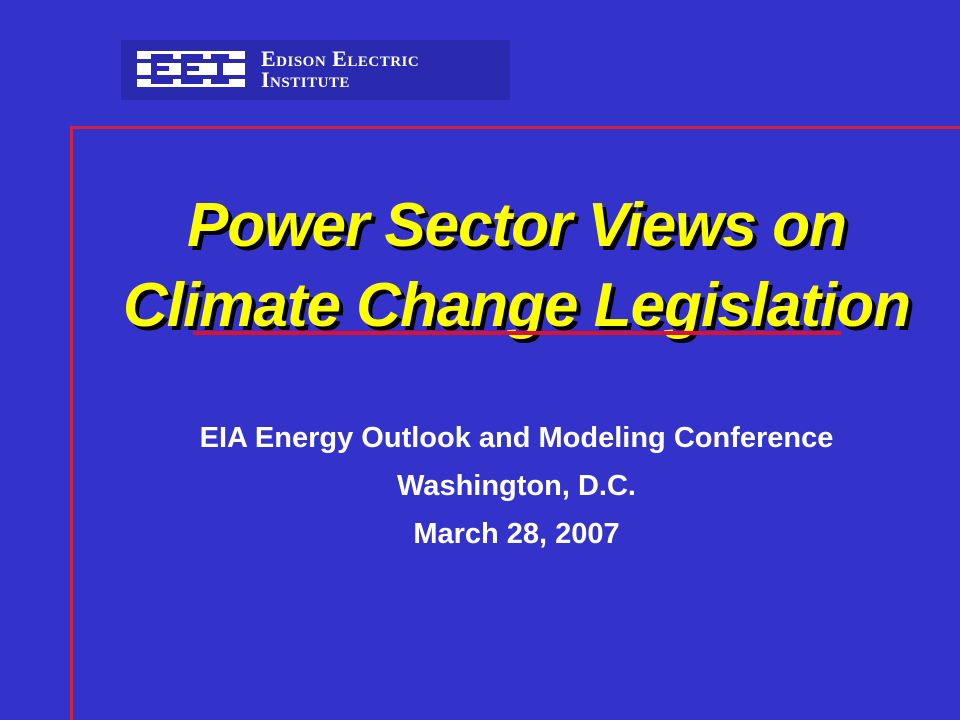  I want to click on title-underline, so click(517, 333).